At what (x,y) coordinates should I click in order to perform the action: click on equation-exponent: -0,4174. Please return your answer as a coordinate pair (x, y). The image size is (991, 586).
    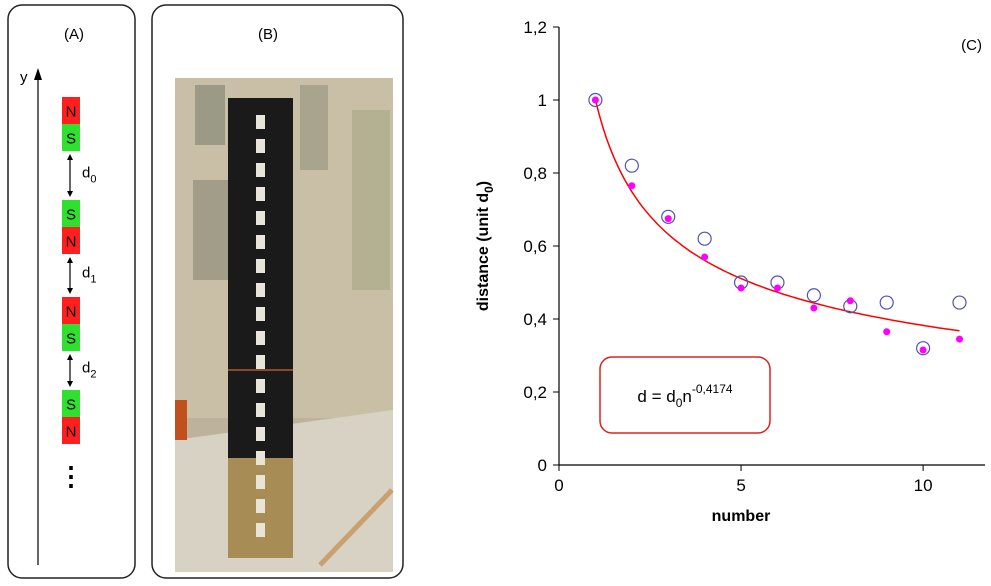
    Looking at the image, I should click on (712, 389).